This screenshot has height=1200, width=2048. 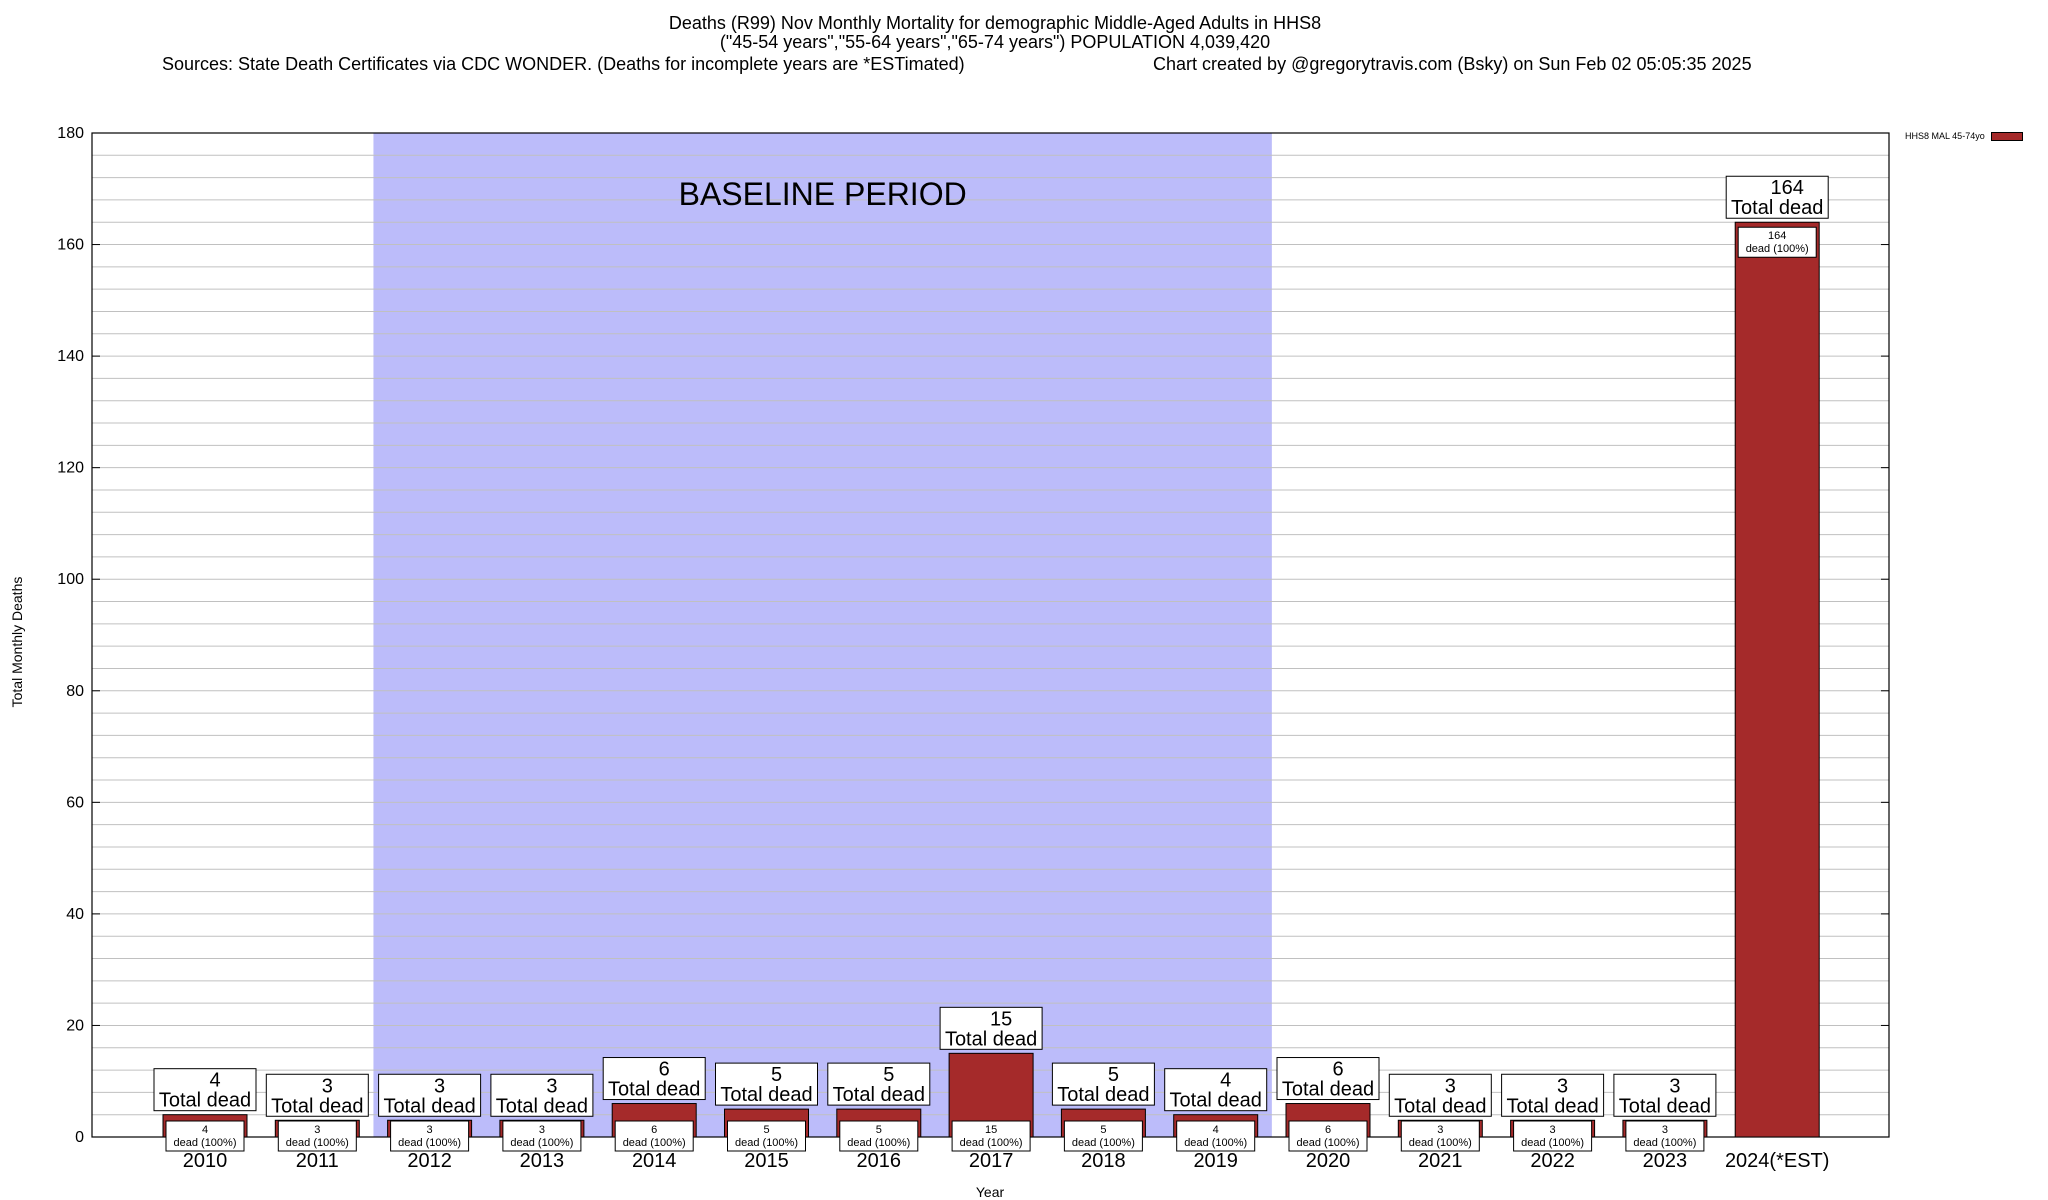 What do you see at coordinates (79, 1137) in the screenshot?
I see `y-tick-label: 0` at bounding box center [79, 1137].